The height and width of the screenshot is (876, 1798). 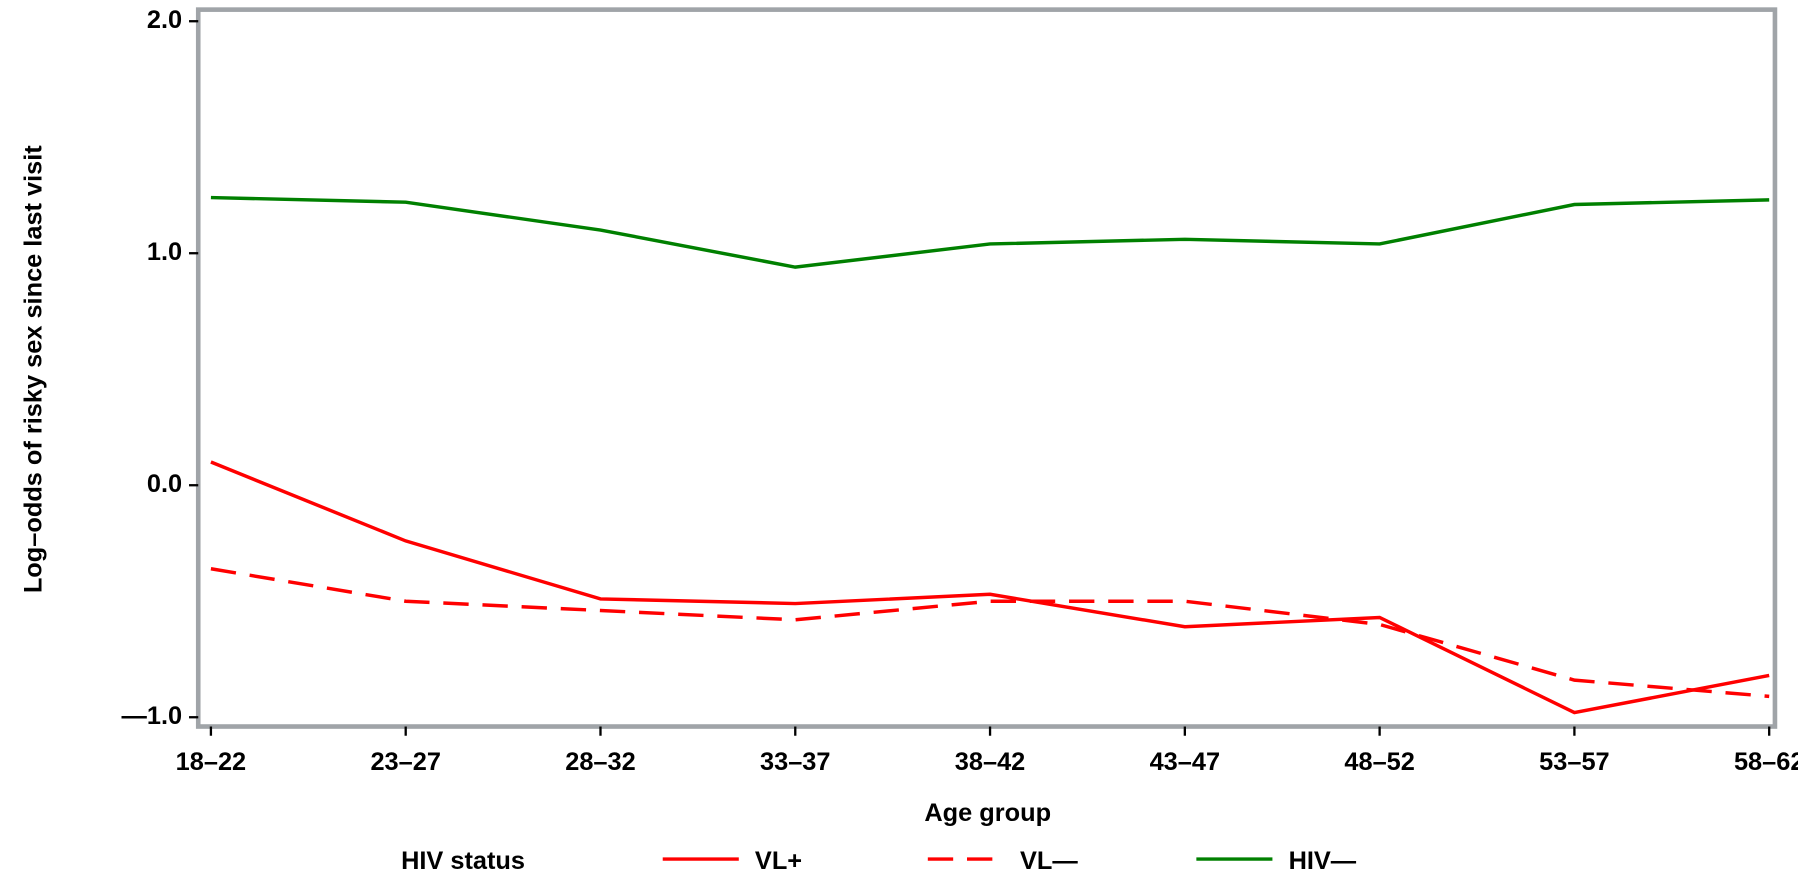 What do you see at coordinates (1574, 762) in the screenshot?
I see `x-tick-label: 53–57` at bounding box center [1574, 762].